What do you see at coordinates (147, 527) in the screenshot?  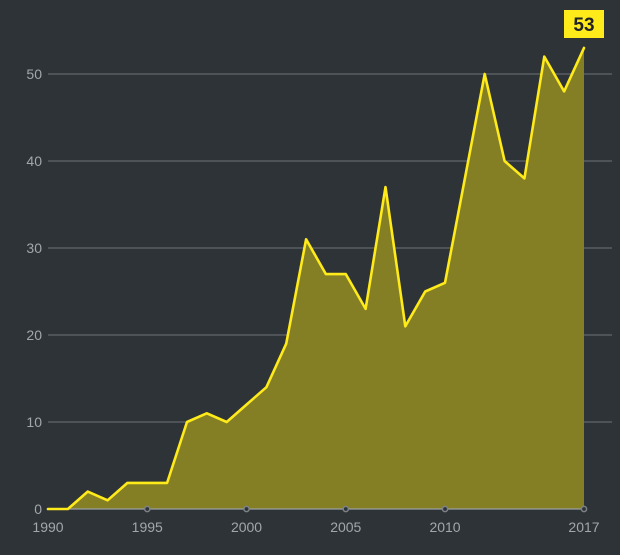 I see `x-tick-label: 1995` at bounding box center [147, 527].